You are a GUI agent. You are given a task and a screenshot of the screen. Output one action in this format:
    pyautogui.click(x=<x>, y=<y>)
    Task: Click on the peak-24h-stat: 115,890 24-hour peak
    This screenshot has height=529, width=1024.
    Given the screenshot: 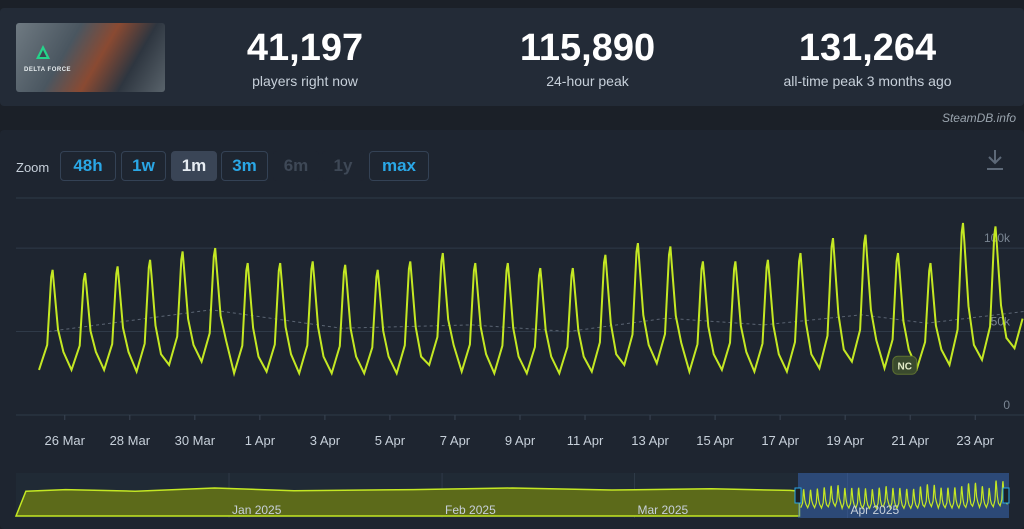 What is the action you would take?
    pyautogui.click(x=587, y=58)
    